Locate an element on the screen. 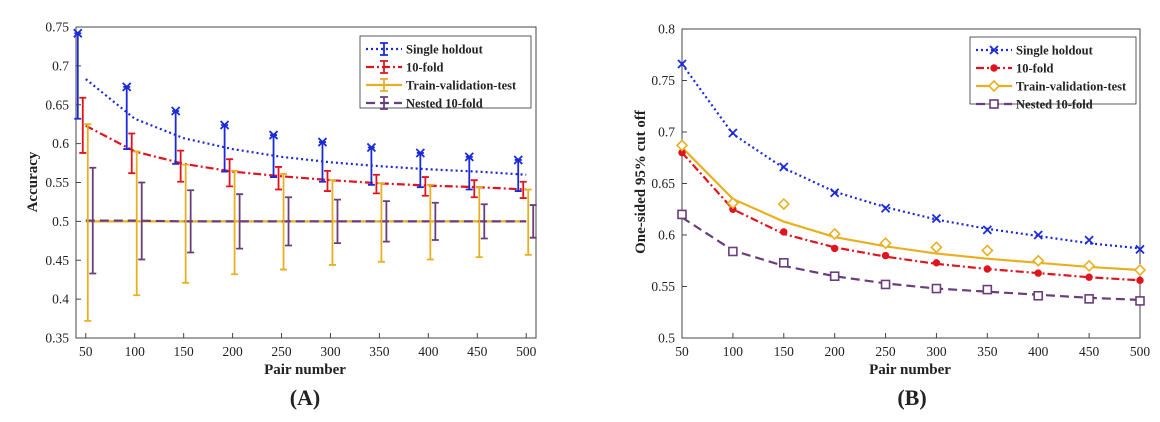  y-tick-label: 0.35 is located at coordinates (57, 338).